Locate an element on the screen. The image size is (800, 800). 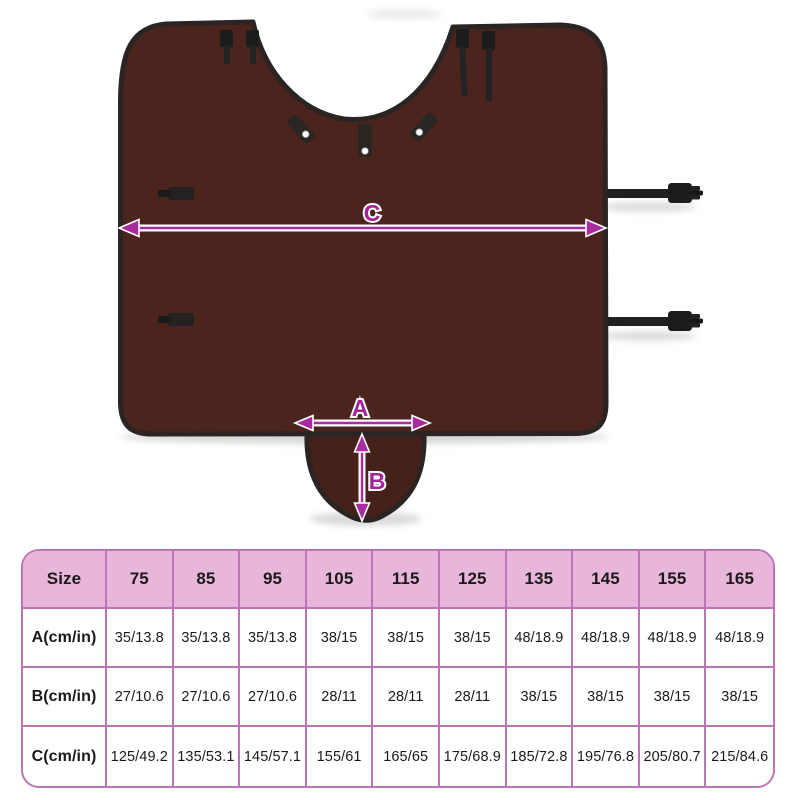
dimension-label-c: C is located at coordinates (372, 213).